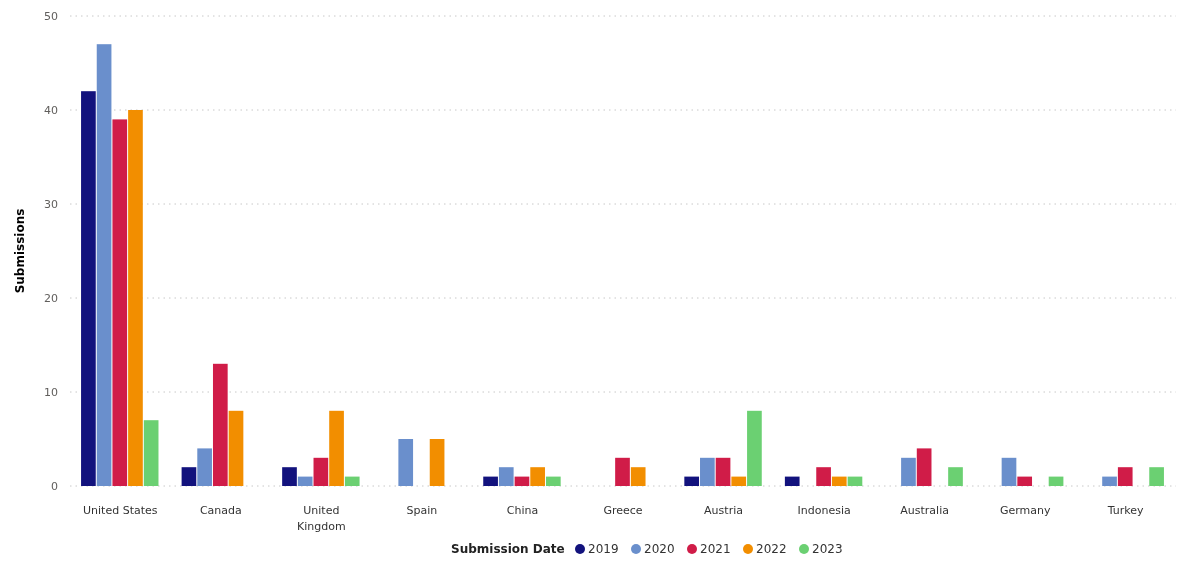 Image resolution: width=1194 pixels, height=571 pixels. Describe the element at coordinates (522, 510) in the screenshot. I see `x-tick-label: China` at that location.